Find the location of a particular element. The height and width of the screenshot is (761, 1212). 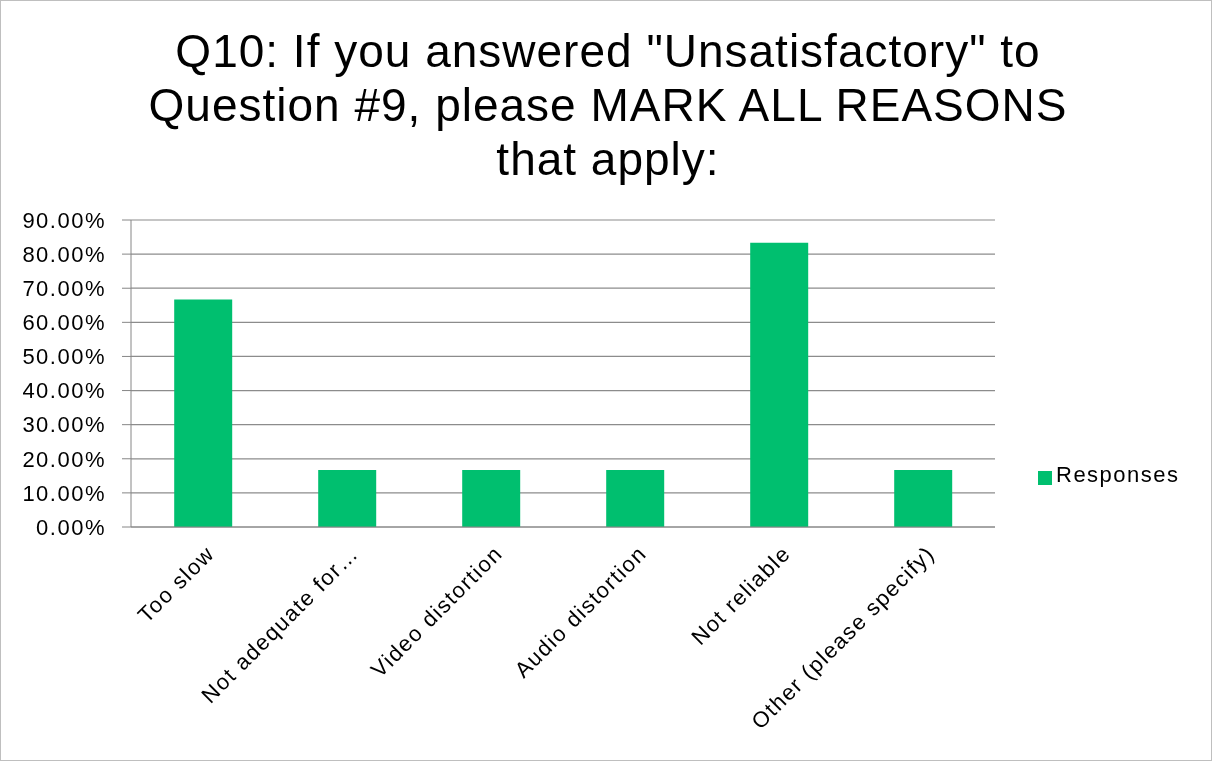

y-tick-label: 50.00% is located at coordinates (64, 357).